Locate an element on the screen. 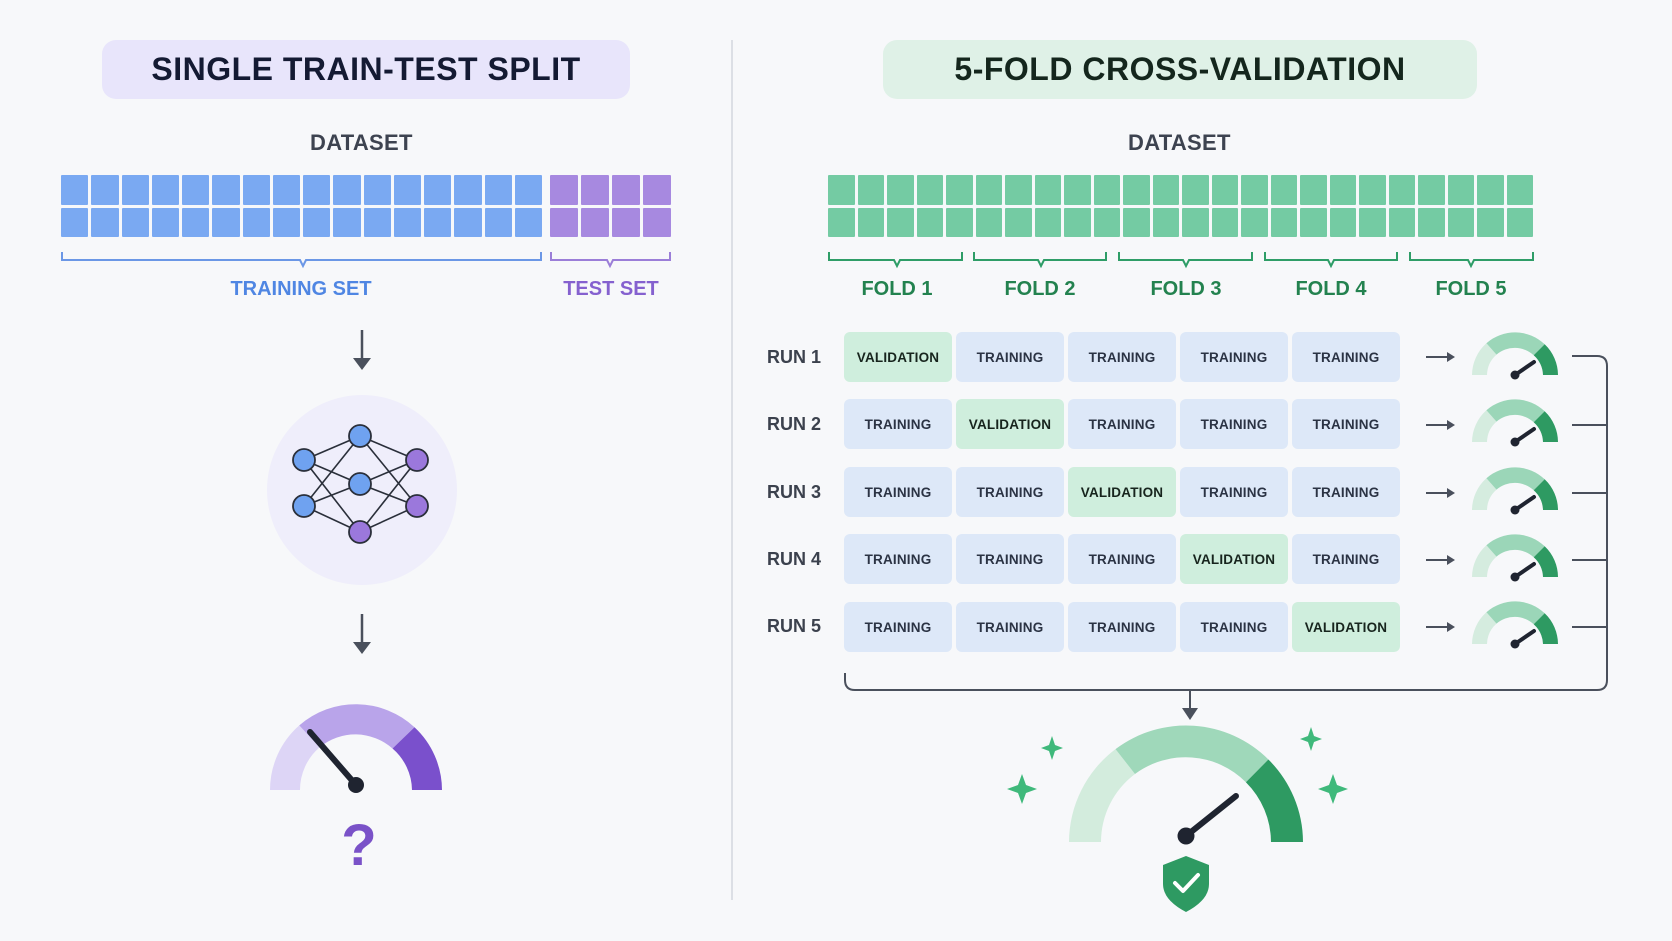 The height and width of the screenshot is (941, 1672). run1-fold1-cell: VALIDATION is located at coordinates (898, 357).